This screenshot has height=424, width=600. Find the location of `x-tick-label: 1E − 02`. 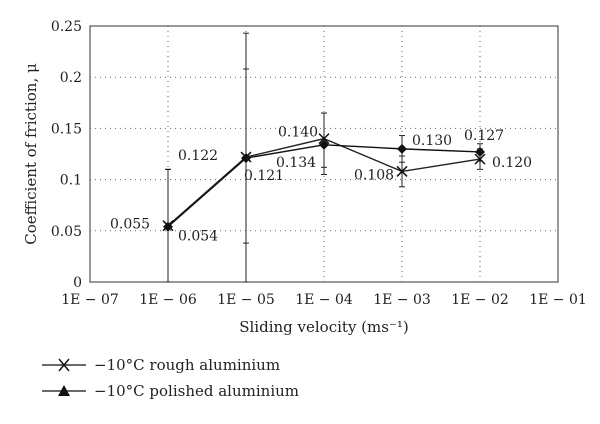

x-tick-label: 1E − 02 is located at coordinates (480, 300).